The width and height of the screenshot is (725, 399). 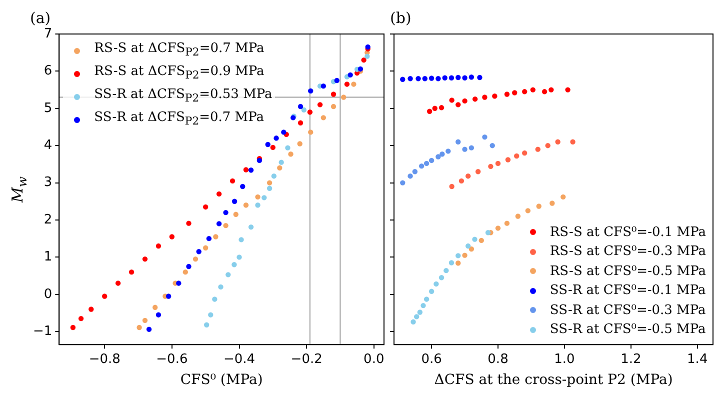 What do you see at coordinates (553, 380) in the screenshot?
I see `x-axis-title: ΔCFS at the cross-point P2 (MPa)` at bounding box center [553, 380].